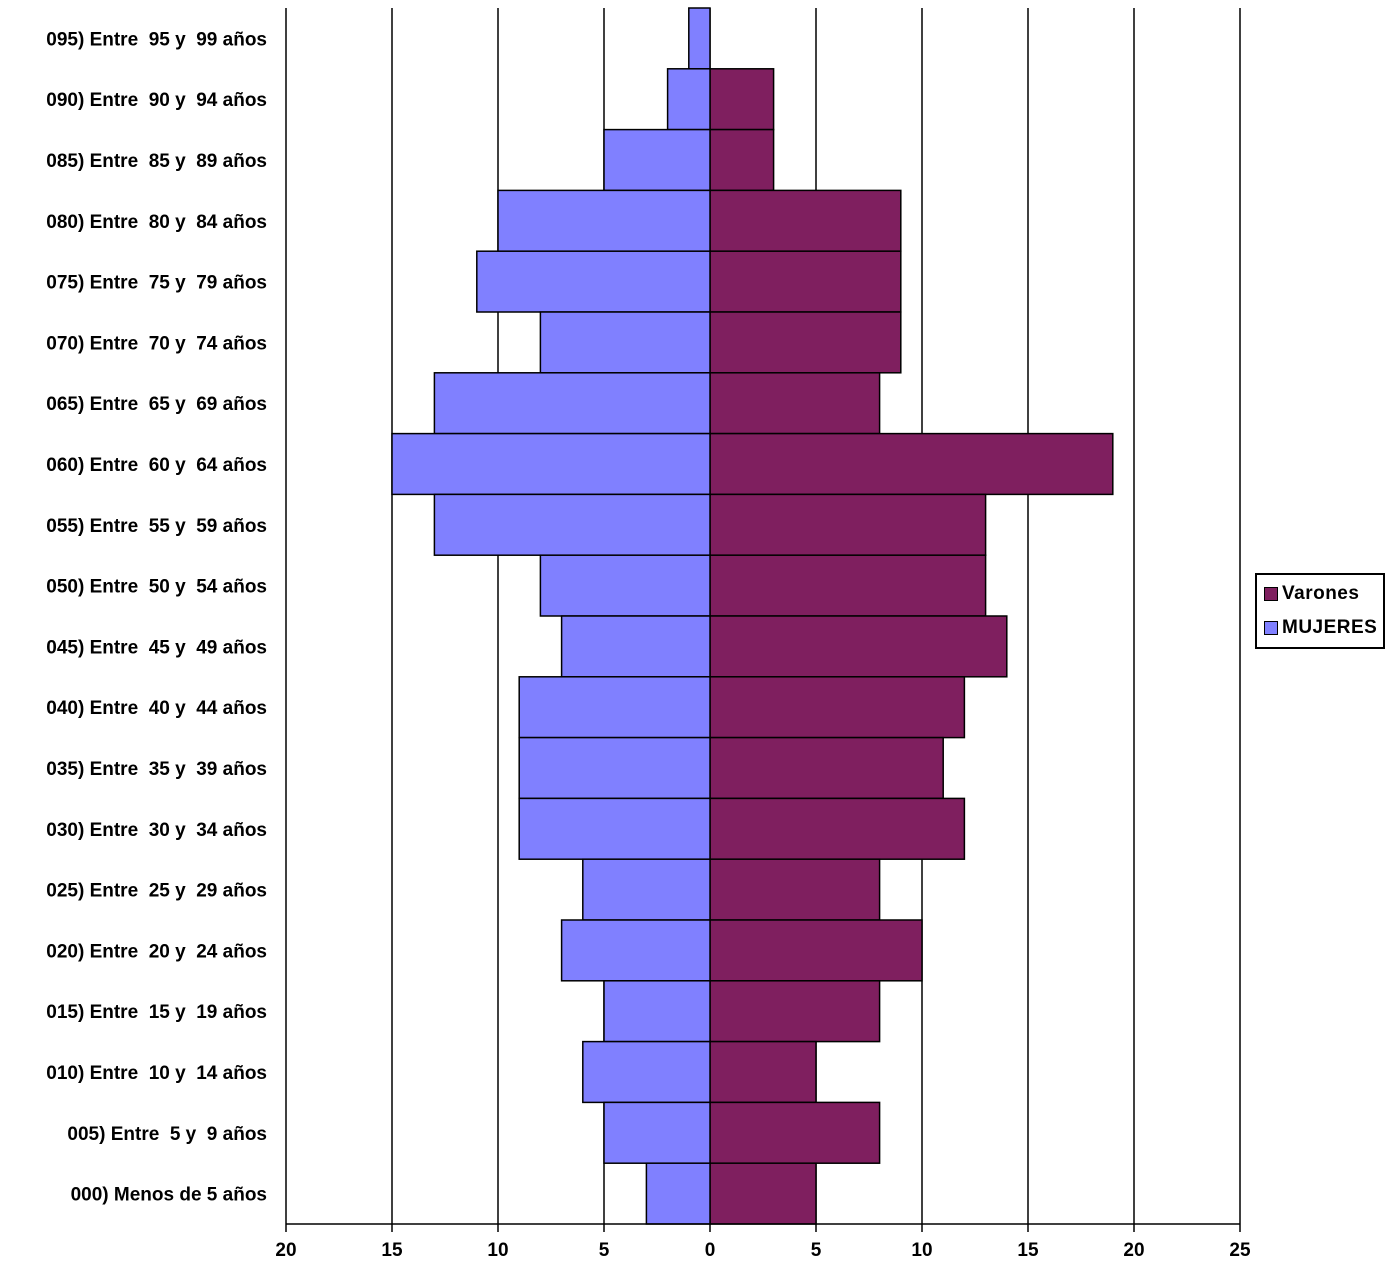 The image size is (1387, 1271). Describe the element at coordinates (156, 343) in the screenshot. I see `category-label: 070) Entre 70 y 74 años` at that location.